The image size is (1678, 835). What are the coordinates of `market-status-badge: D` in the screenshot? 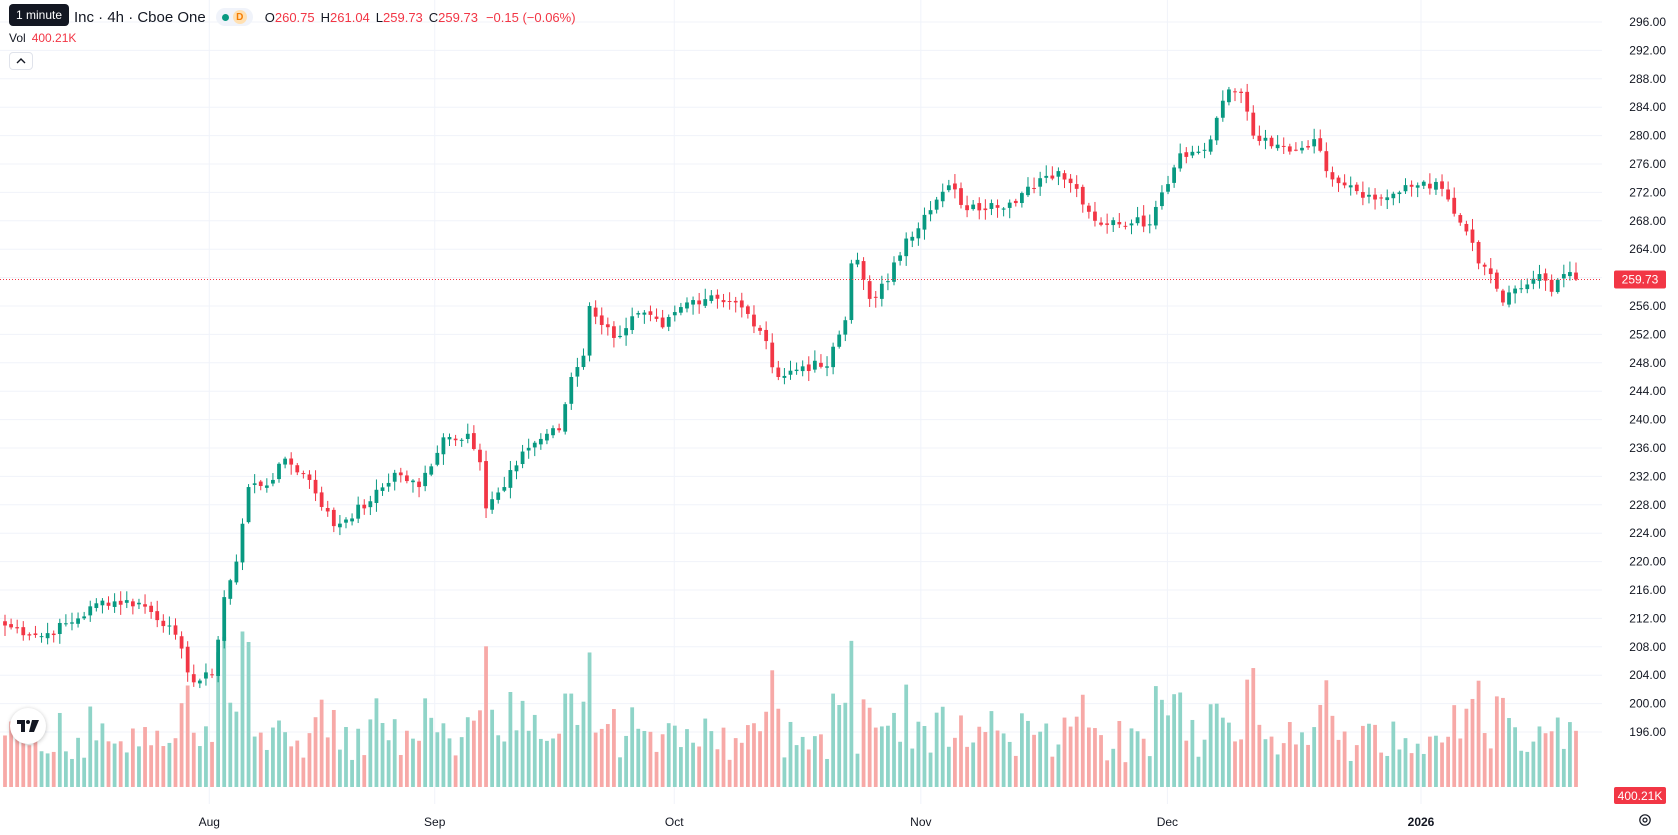 It's located at (234, 17).